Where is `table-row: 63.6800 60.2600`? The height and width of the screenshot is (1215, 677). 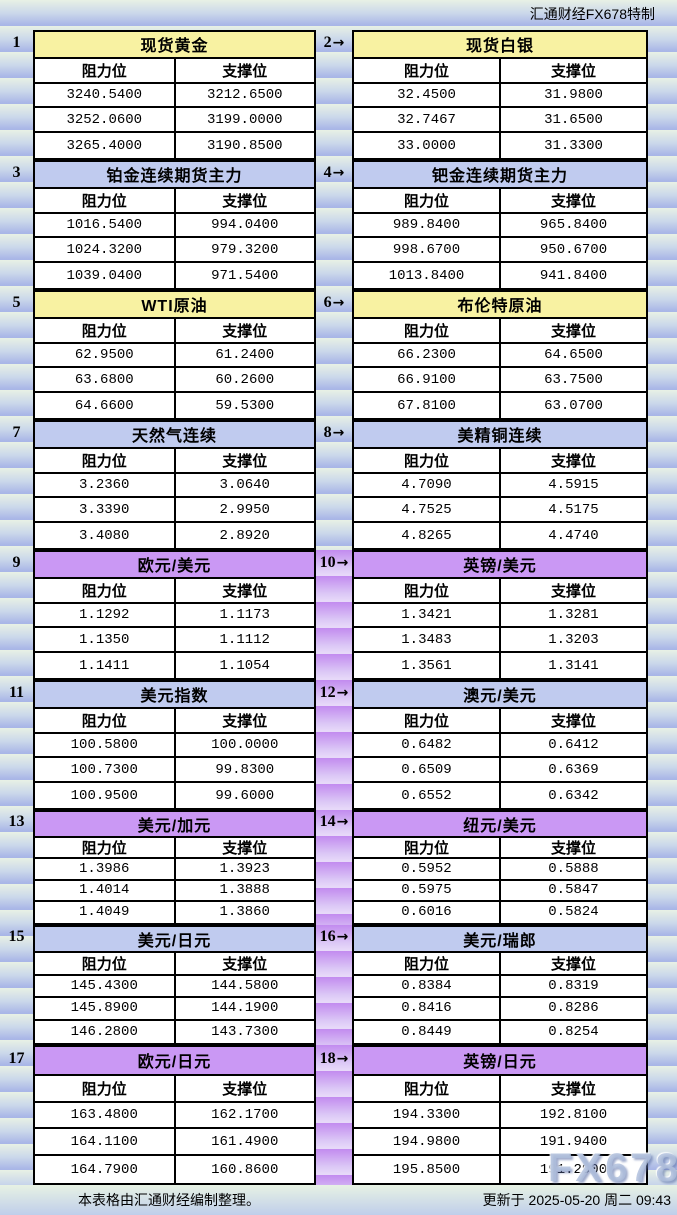
table-row: 63.6800 60.2600 is located at coordinates (174, 381).